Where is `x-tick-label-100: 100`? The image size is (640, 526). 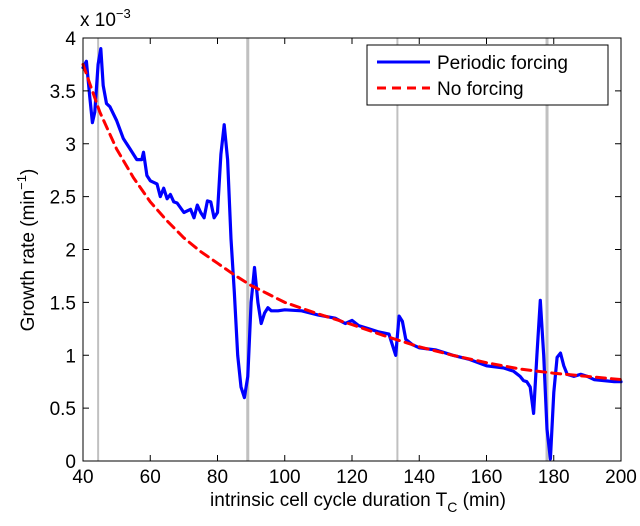 x-tick-label-100: 100 is located at coordinates (285, 477).